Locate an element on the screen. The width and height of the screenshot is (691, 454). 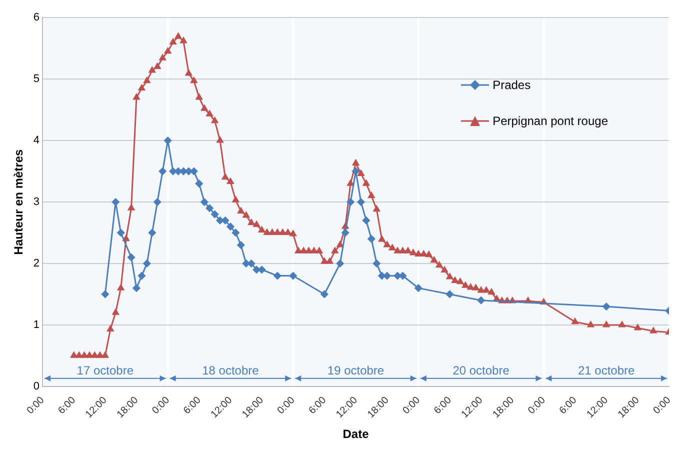
legend-label: Prades is located at coordinates (511, 85).